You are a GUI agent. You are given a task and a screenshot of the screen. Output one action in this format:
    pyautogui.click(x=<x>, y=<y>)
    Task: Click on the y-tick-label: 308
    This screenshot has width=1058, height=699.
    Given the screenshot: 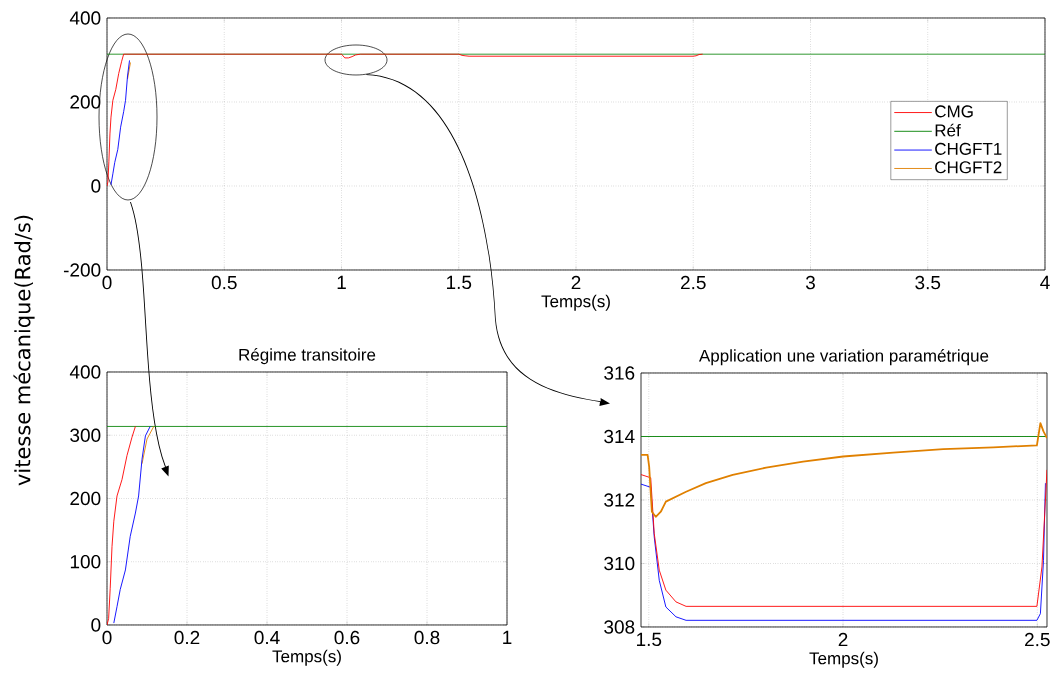 What is the action you would take?
    pyautogui.click(x=619, y=627)
    